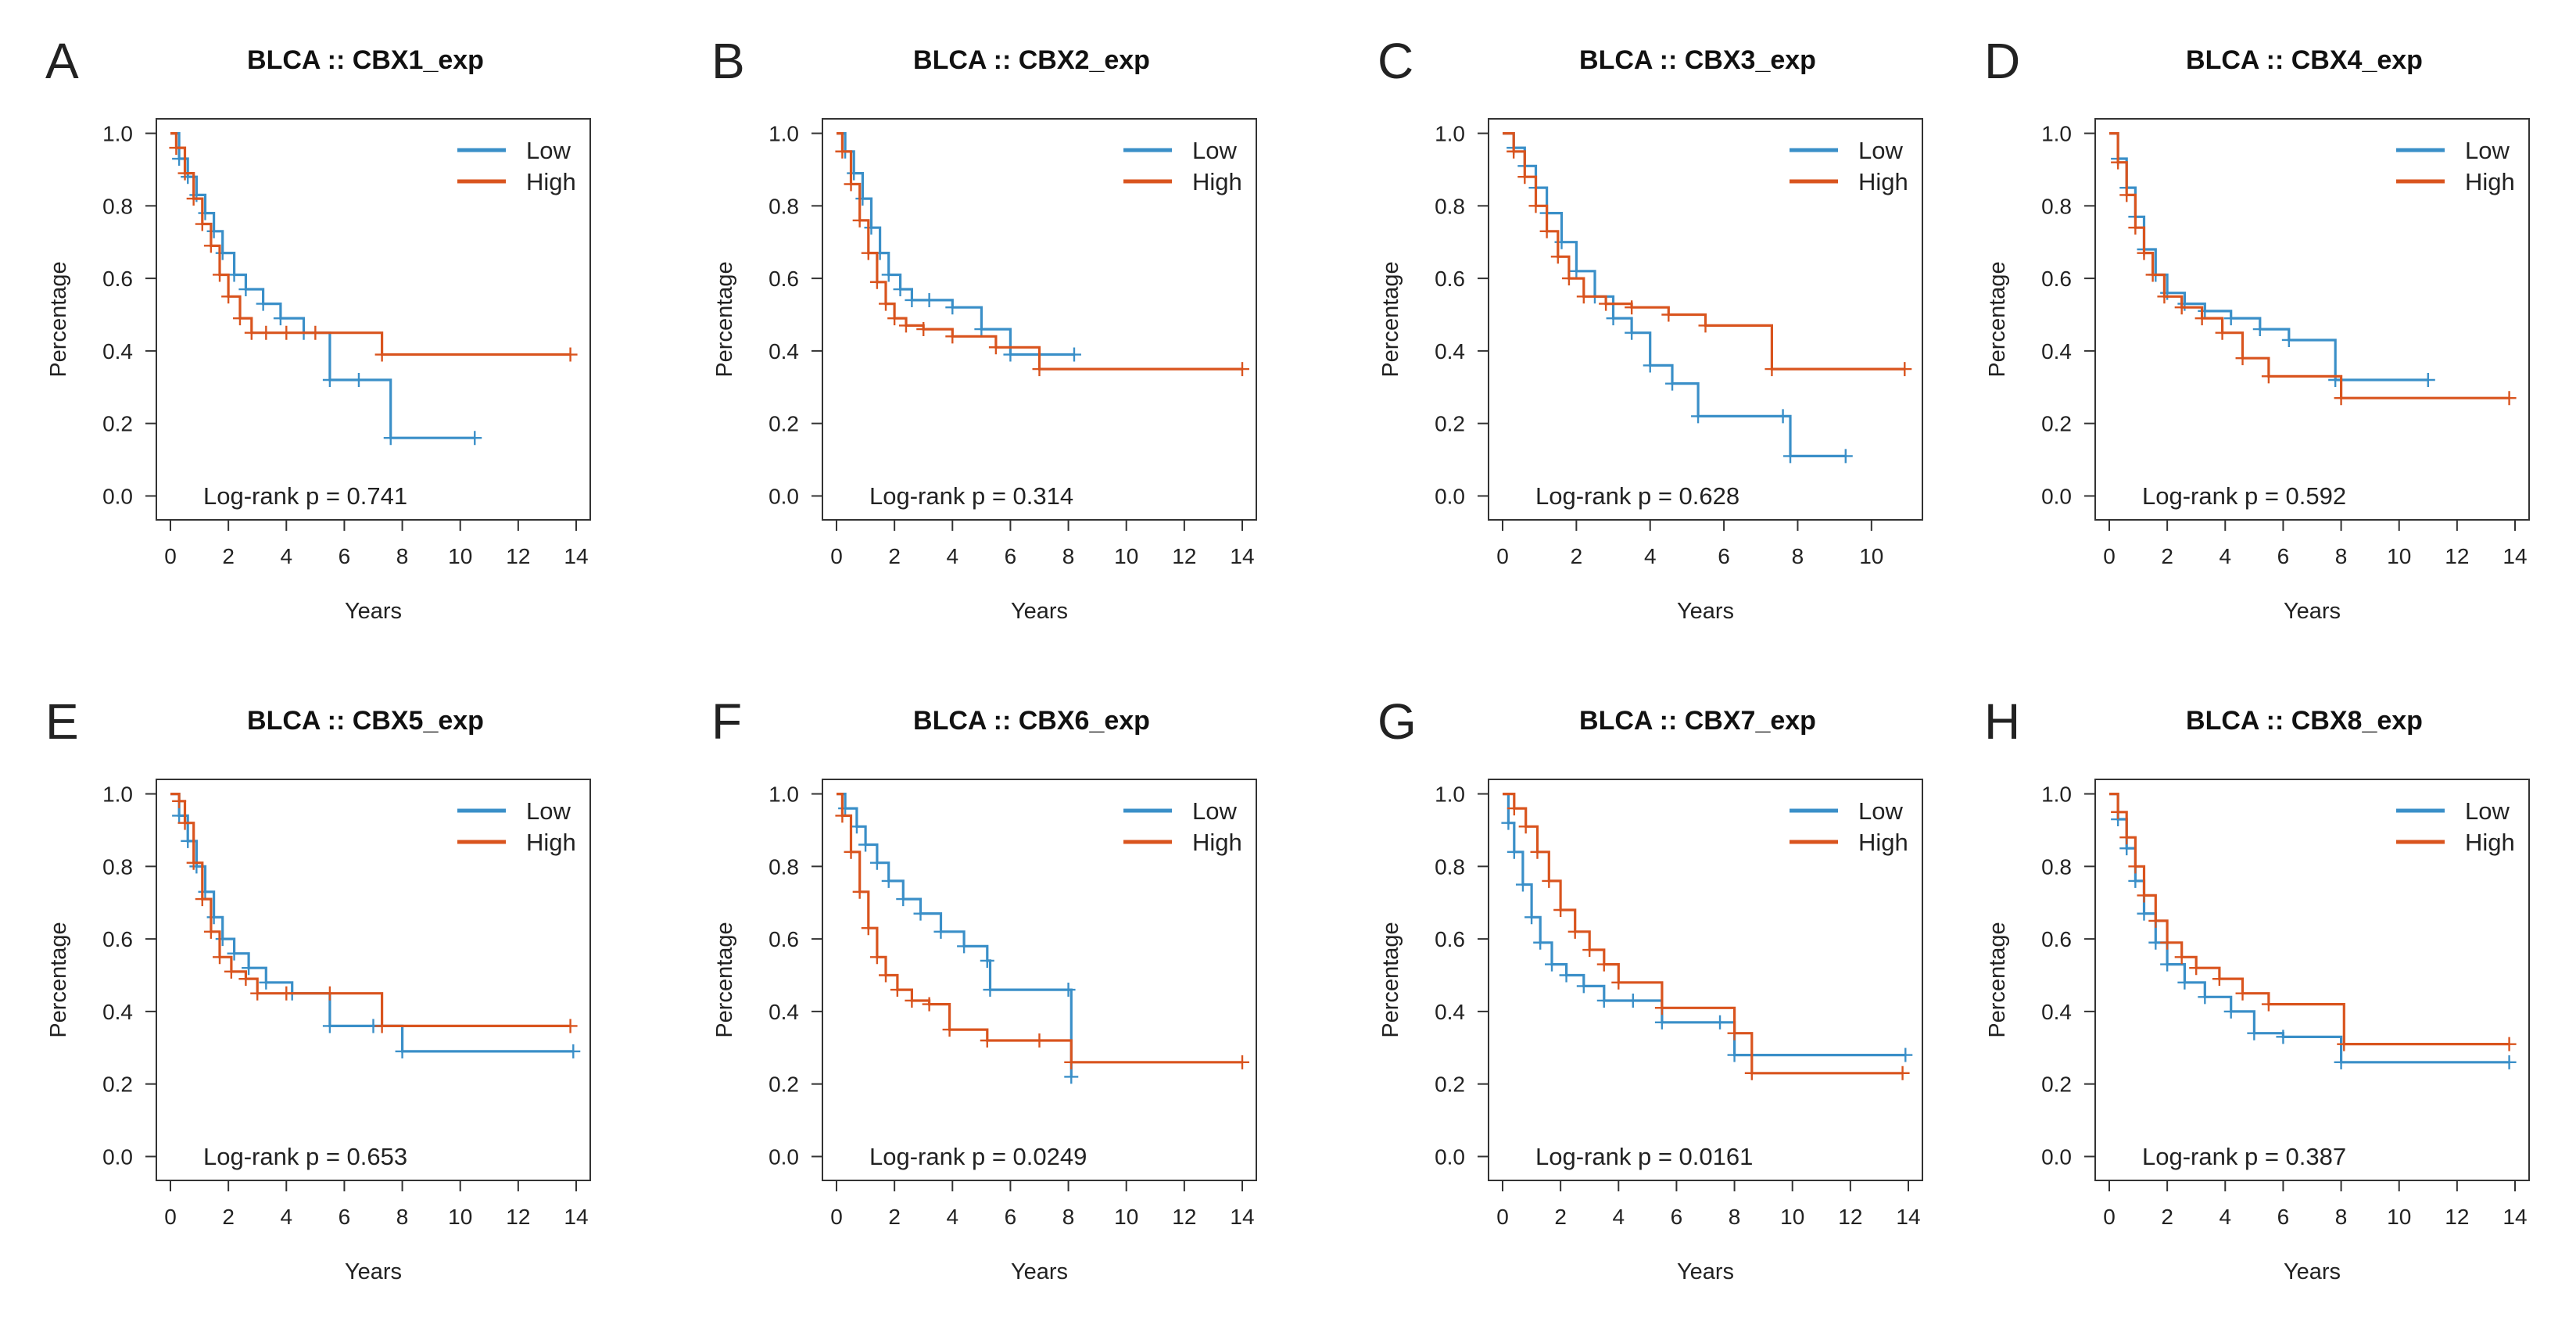 This screenshot has height=1318, width=2576. What do you see at coordinates (2487, 150) in the screenshot?
I see `legend-label-low: Low` at bounding box center [2487, 150].